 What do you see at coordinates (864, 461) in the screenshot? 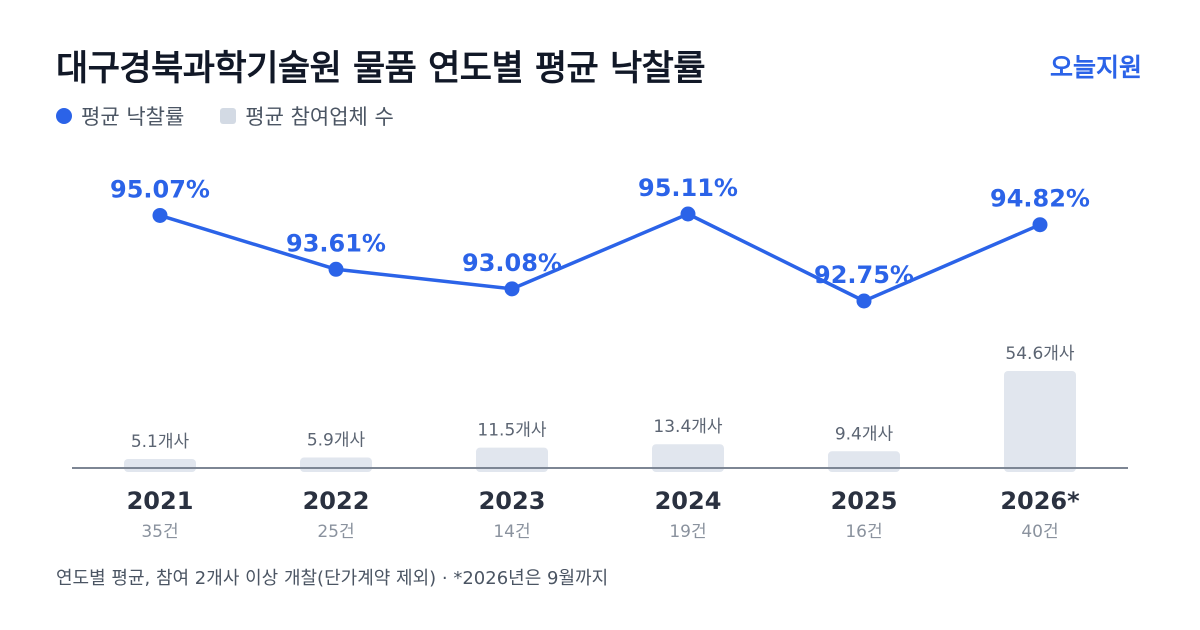
I see `bar-2025` at bounding box center [864, 461].